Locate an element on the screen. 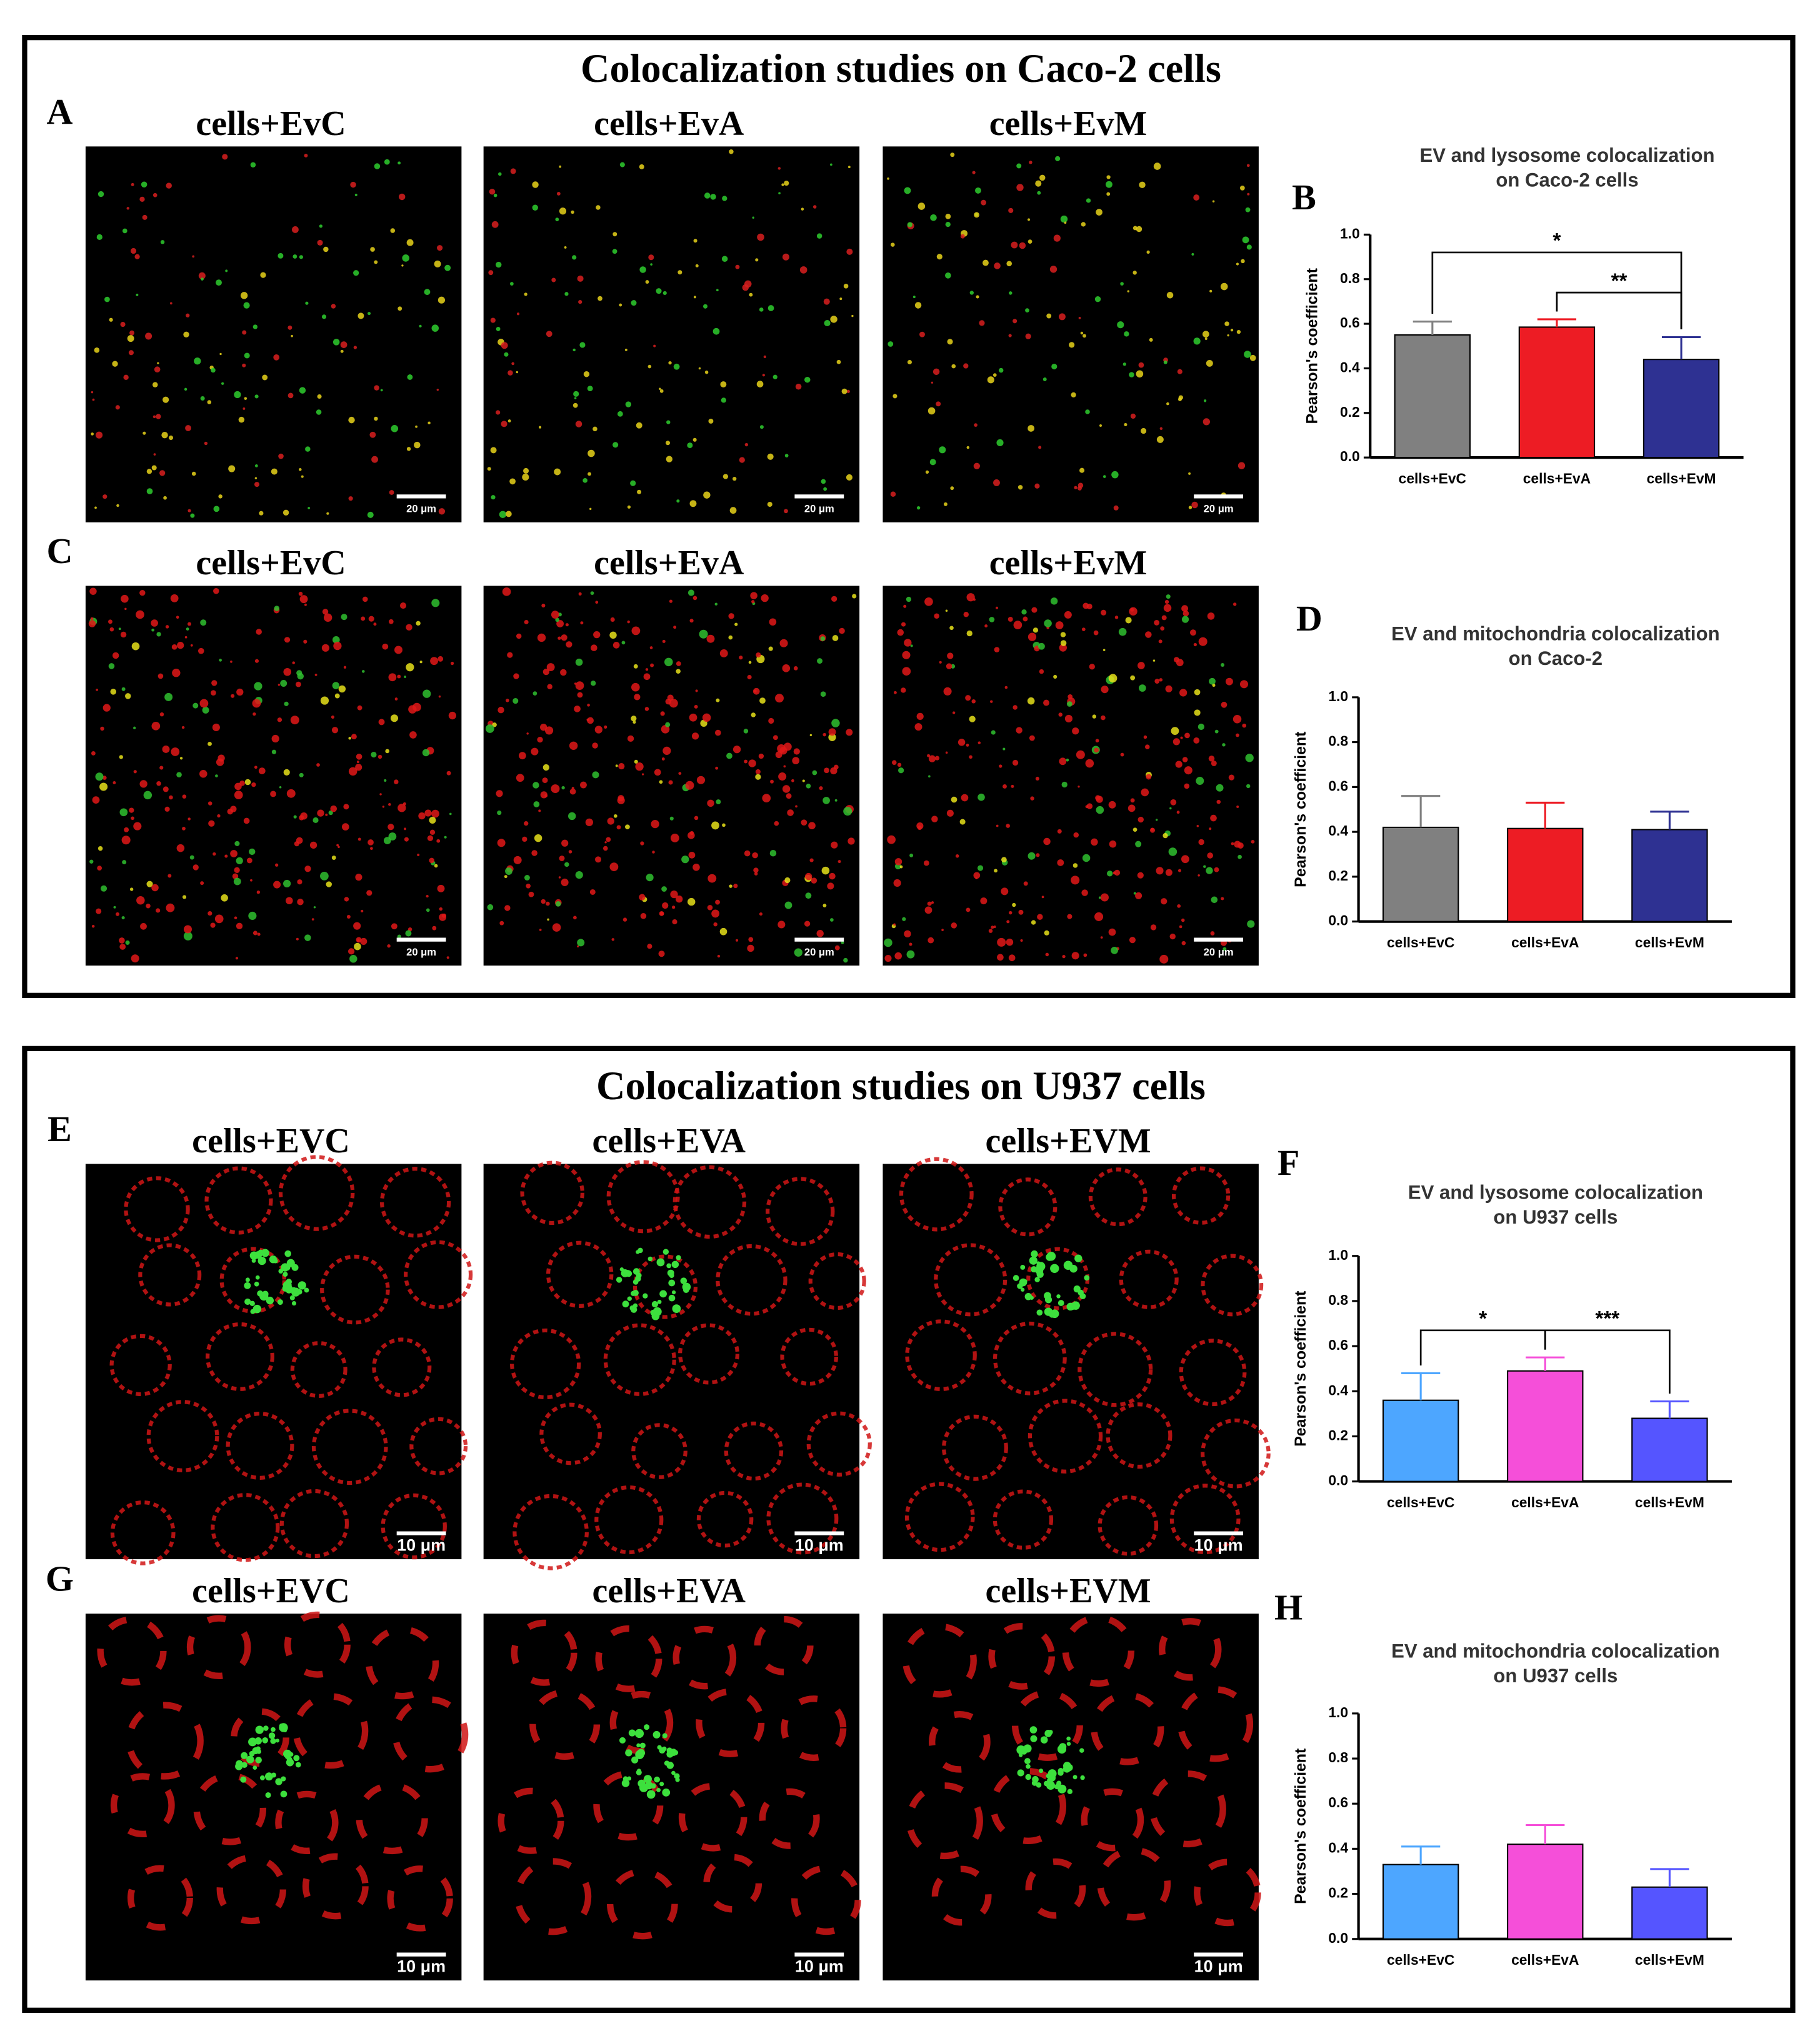  scale-bar-label: 10 μm is located at coordinates (422, 1966).